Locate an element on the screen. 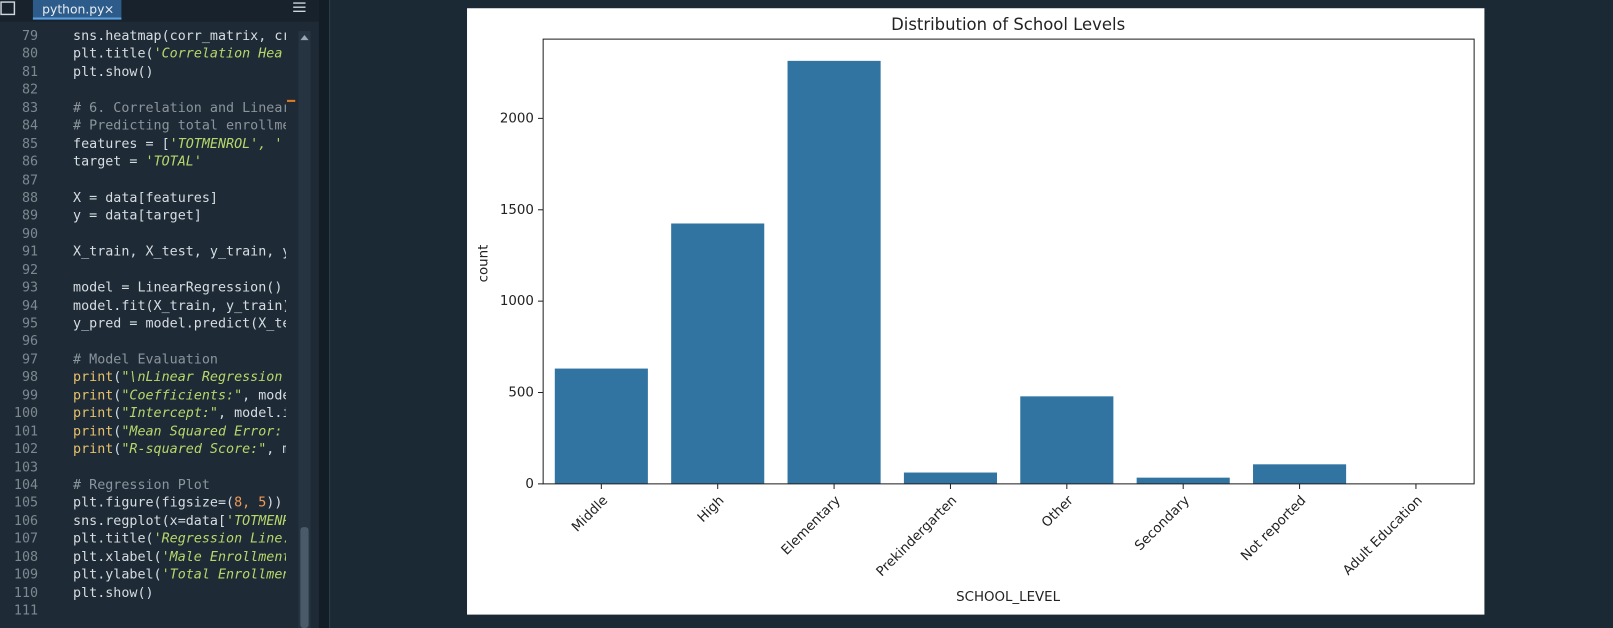  code-line: 108 plt.xlabel('Male Enrollment is located at coordinates (143, 557).